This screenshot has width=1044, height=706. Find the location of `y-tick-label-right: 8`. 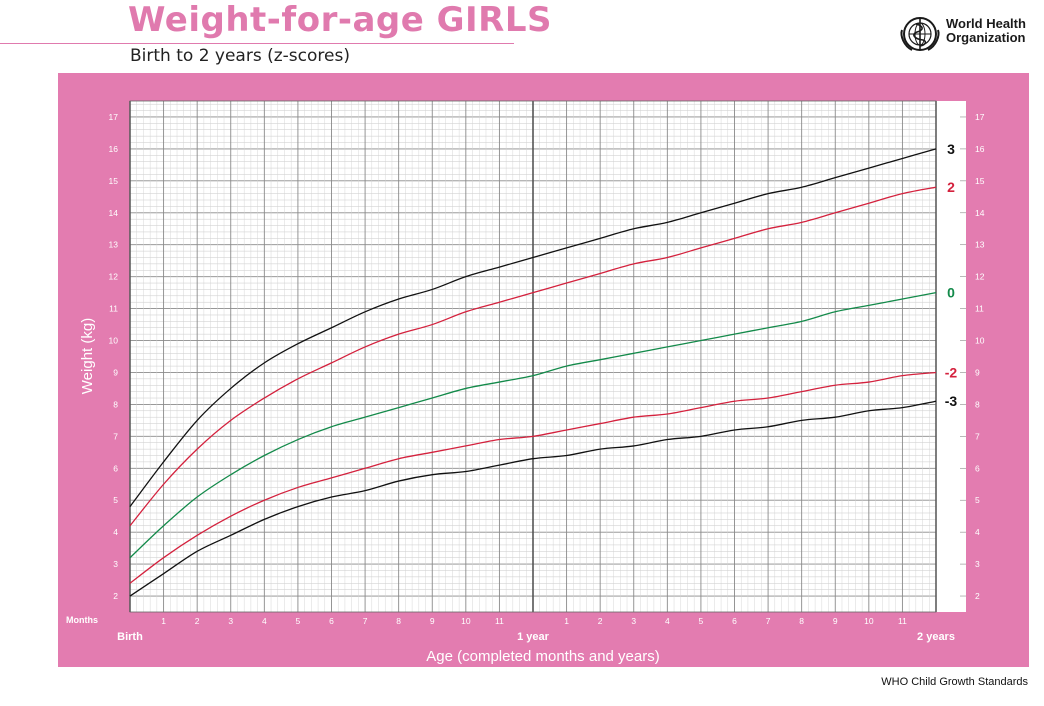

y-tick-label-right: 8 is located at coordinates (977, 404).